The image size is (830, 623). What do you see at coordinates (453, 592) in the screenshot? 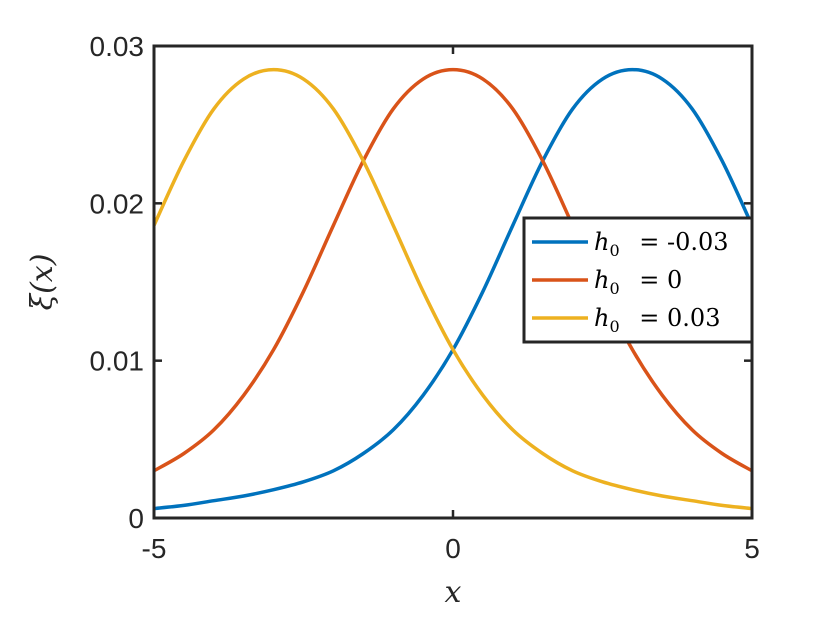
I see `x-axis-label: x` at bounding box center [453, 592].